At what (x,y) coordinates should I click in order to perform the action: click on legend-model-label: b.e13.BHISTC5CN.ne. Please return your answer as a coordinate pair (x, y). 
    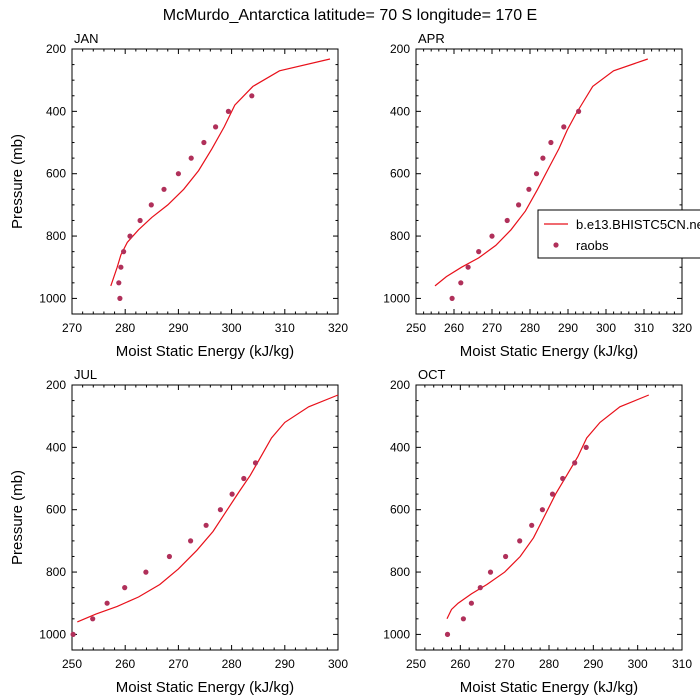
    Looking at the image, I should click on (638, 224).